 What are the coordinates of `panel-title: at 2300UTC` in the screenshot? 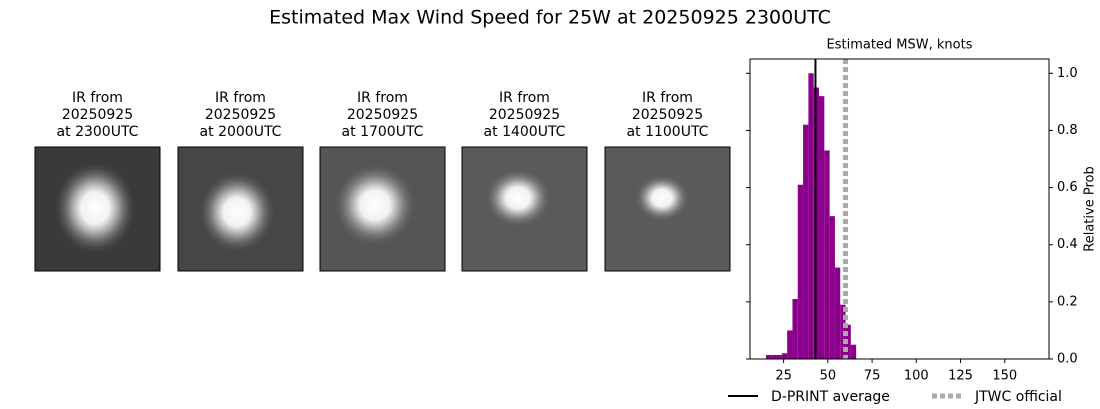 It's located at (98, 132).